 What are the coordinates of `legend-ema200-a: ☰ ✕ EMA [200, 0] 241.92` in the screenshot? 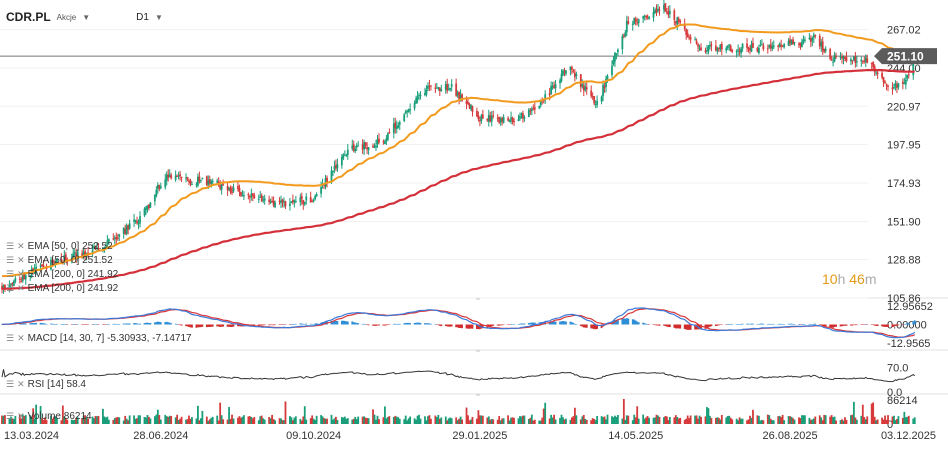 It's located at (62, 274).